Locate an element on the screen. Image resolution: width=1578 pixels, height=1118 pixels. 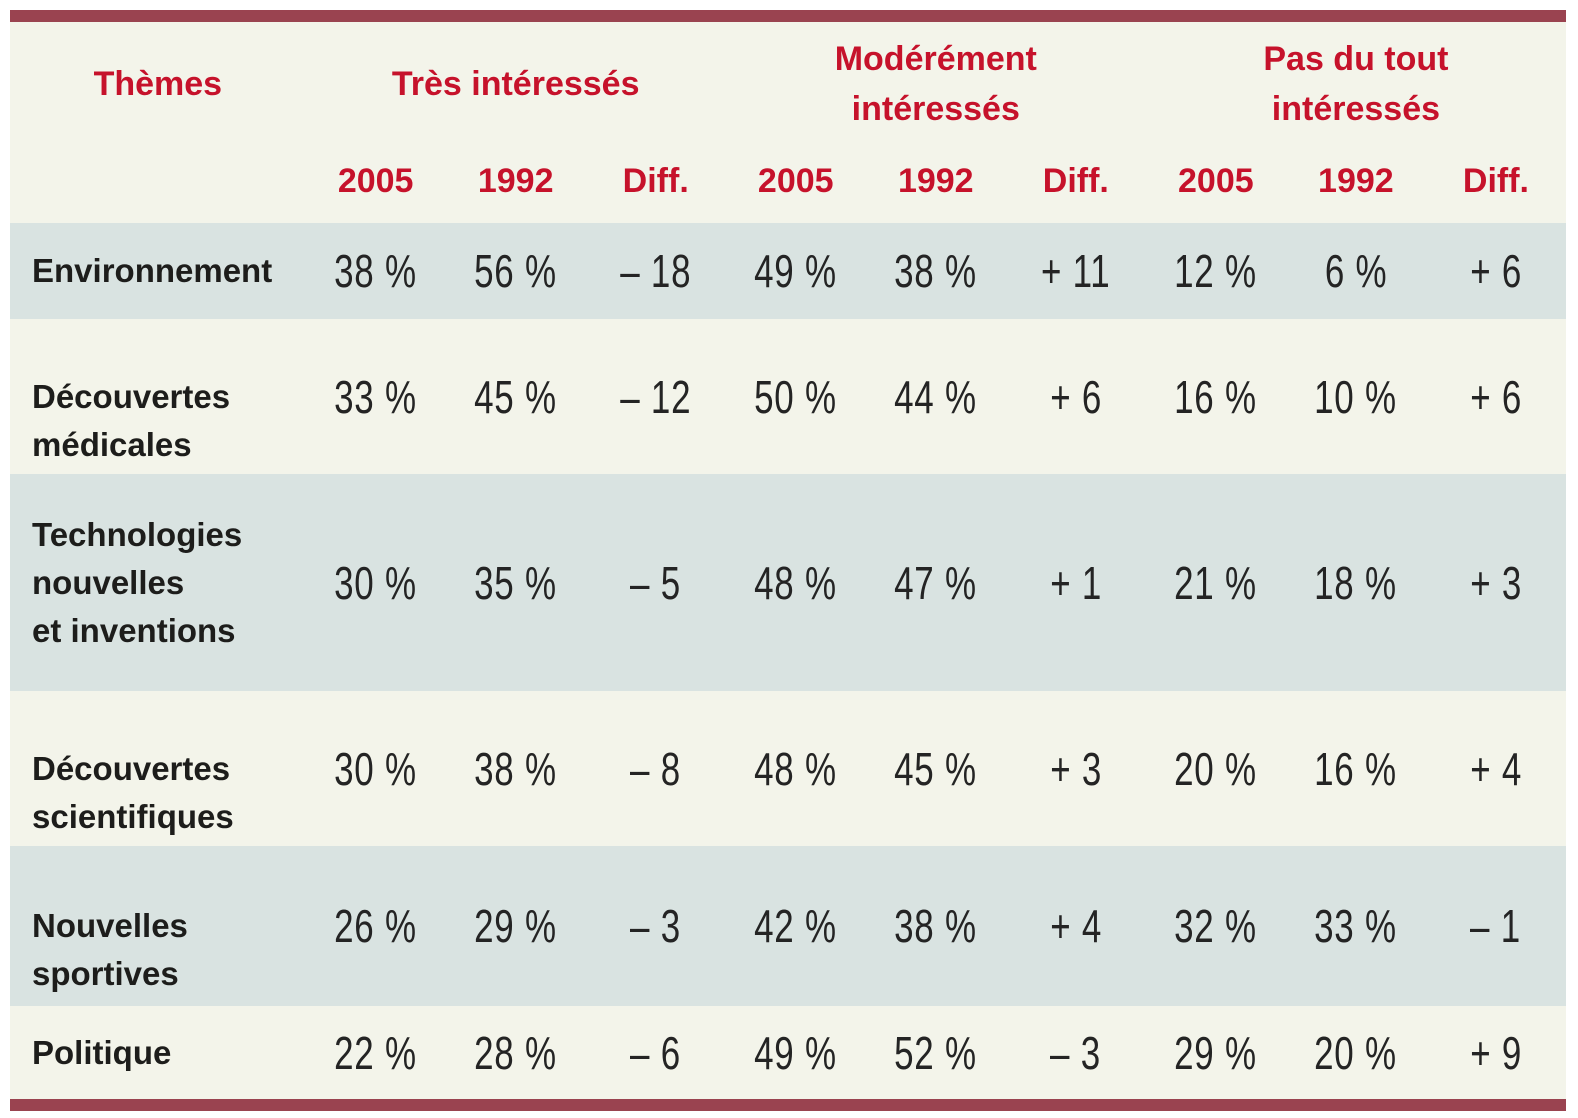
row-label: Découvertes scientifiques is located at coordinates (133, 792).